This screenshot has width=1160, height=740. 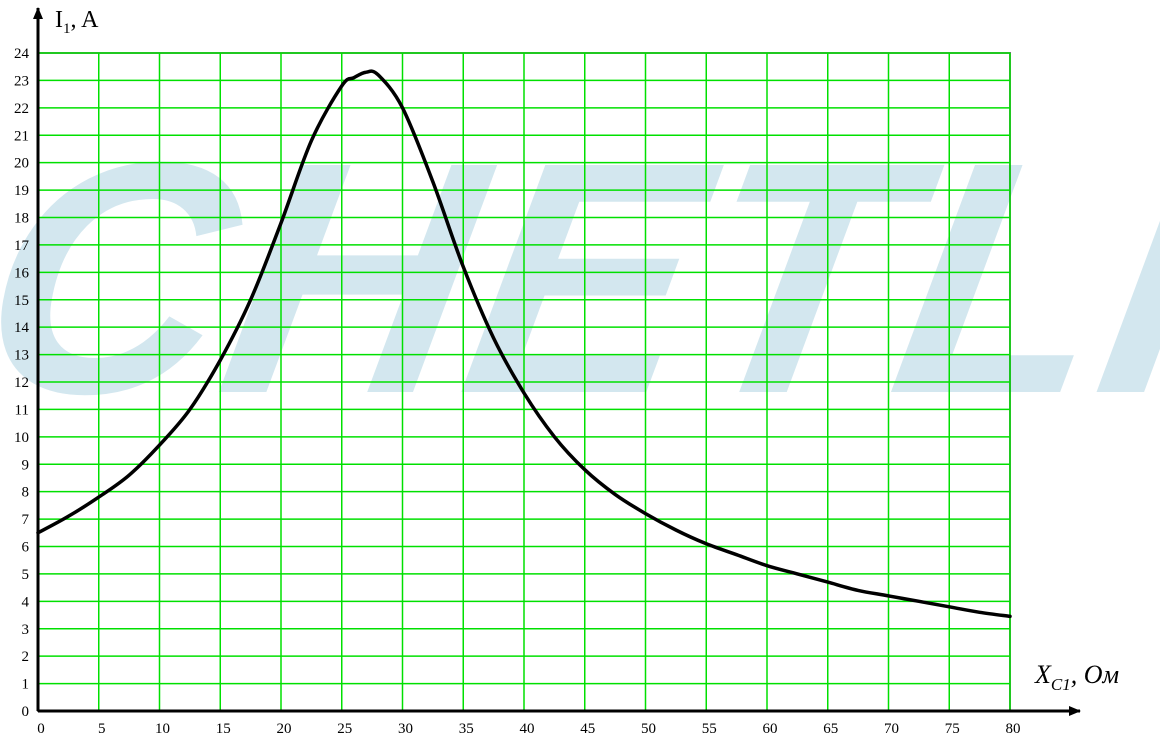 What do you see at coordinates (22, 410) in the screenshot?
I see `y-tick-label: 11` at bounding box center [22, 410].